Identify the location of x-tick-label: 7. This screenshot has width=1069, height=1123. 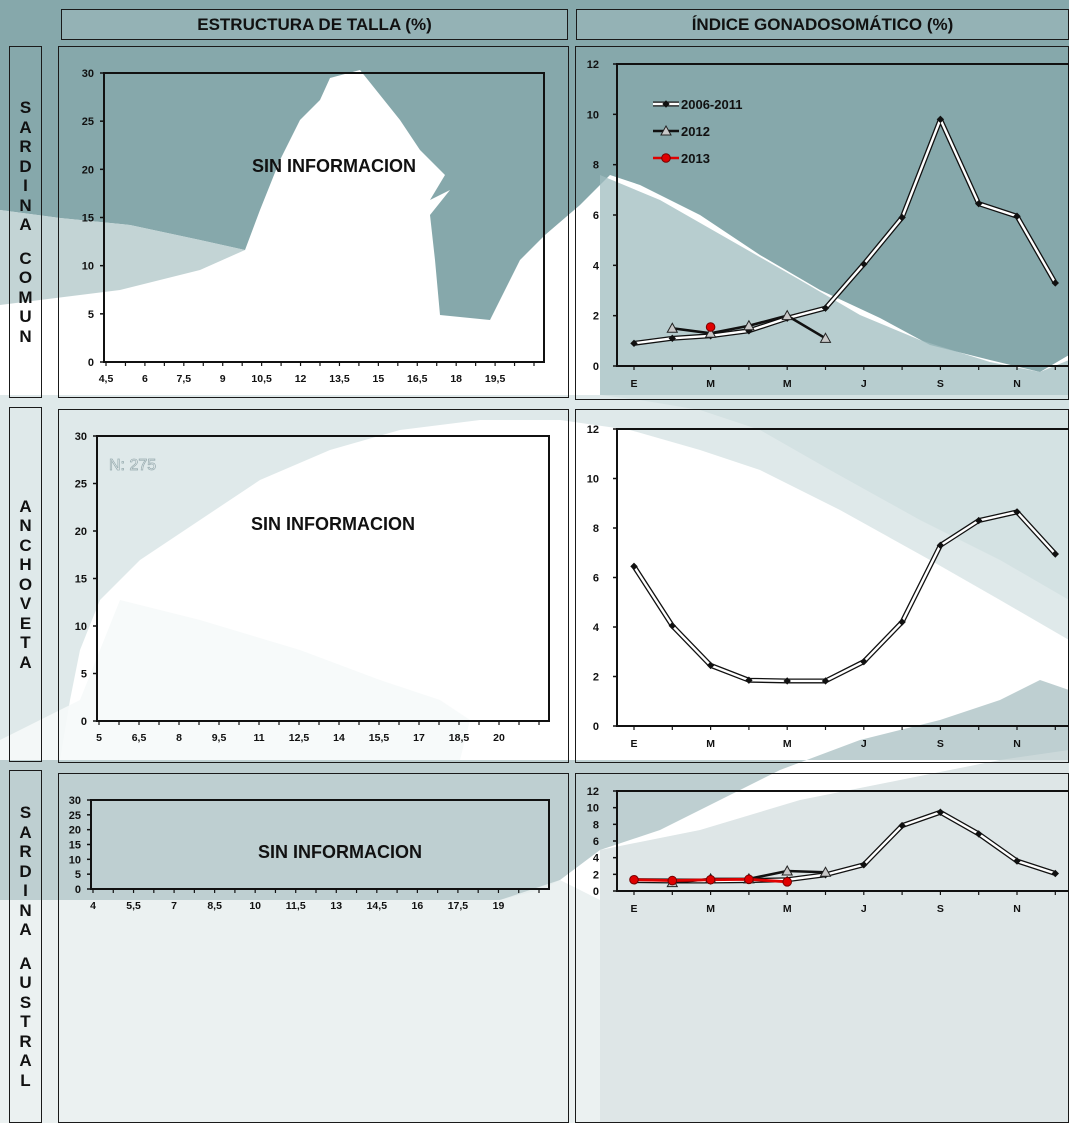
(174, 906).